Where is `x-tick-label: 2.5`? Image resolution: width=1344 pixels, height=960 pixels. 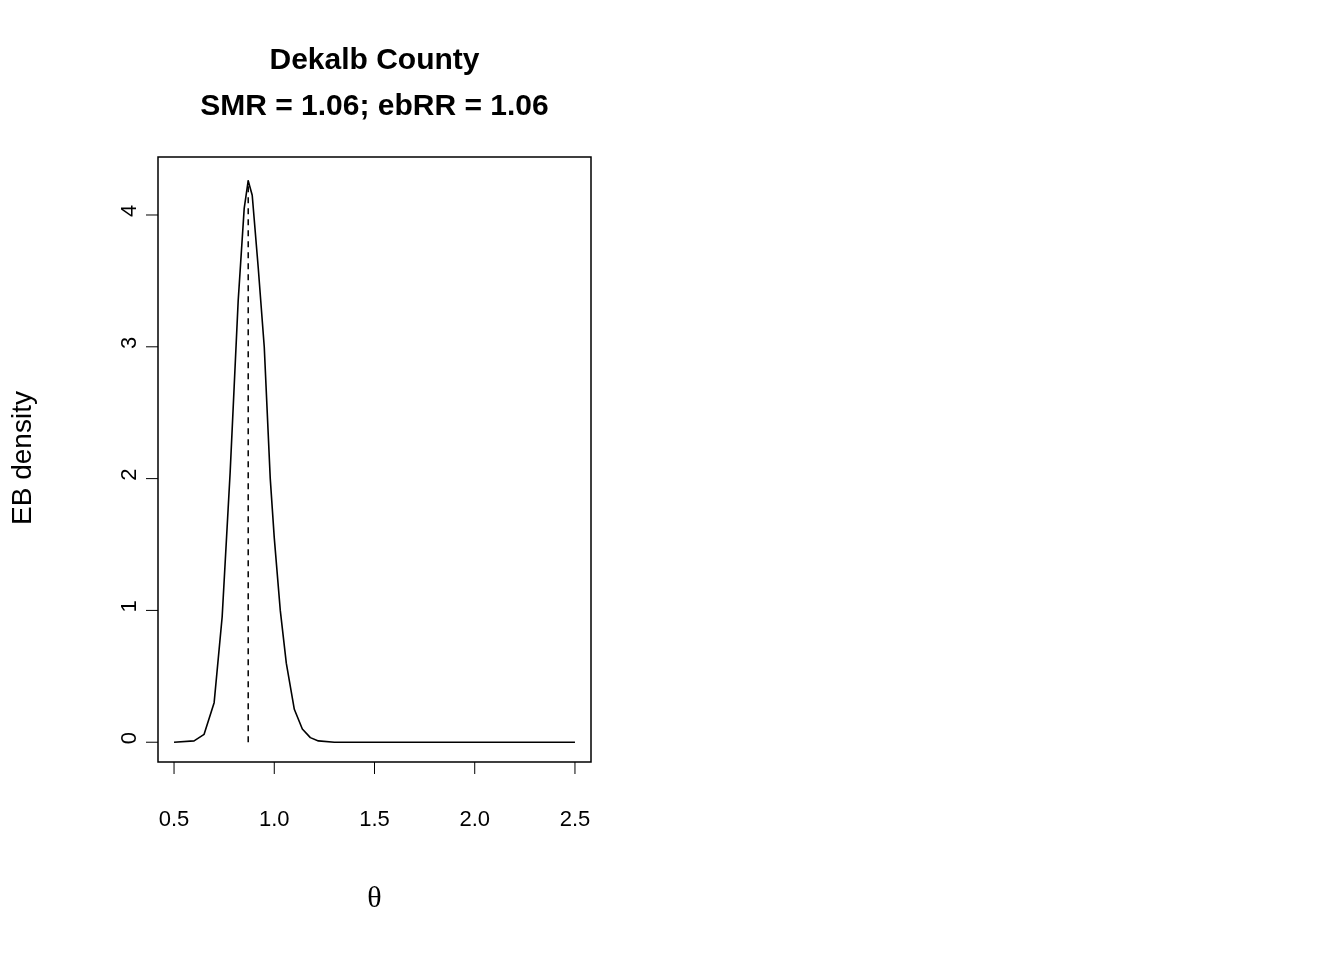 x-tick-label: 2.5 is located at coordinates (575, 818).